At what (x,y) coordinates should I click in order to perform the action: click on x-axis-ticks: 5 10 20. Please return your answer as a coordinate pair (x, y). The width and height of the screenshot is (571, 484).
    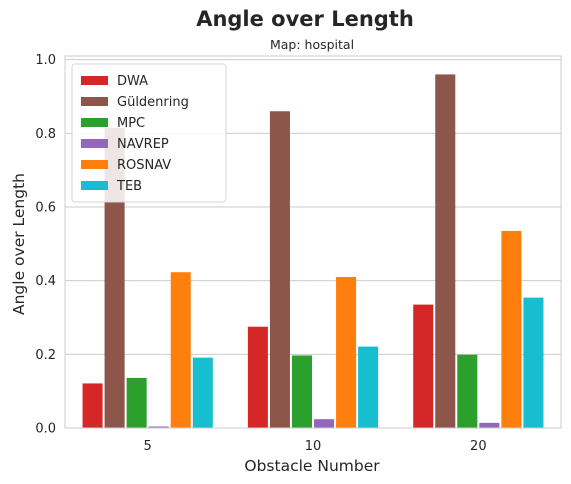
    Looking at the image, I should click on (315, 446).